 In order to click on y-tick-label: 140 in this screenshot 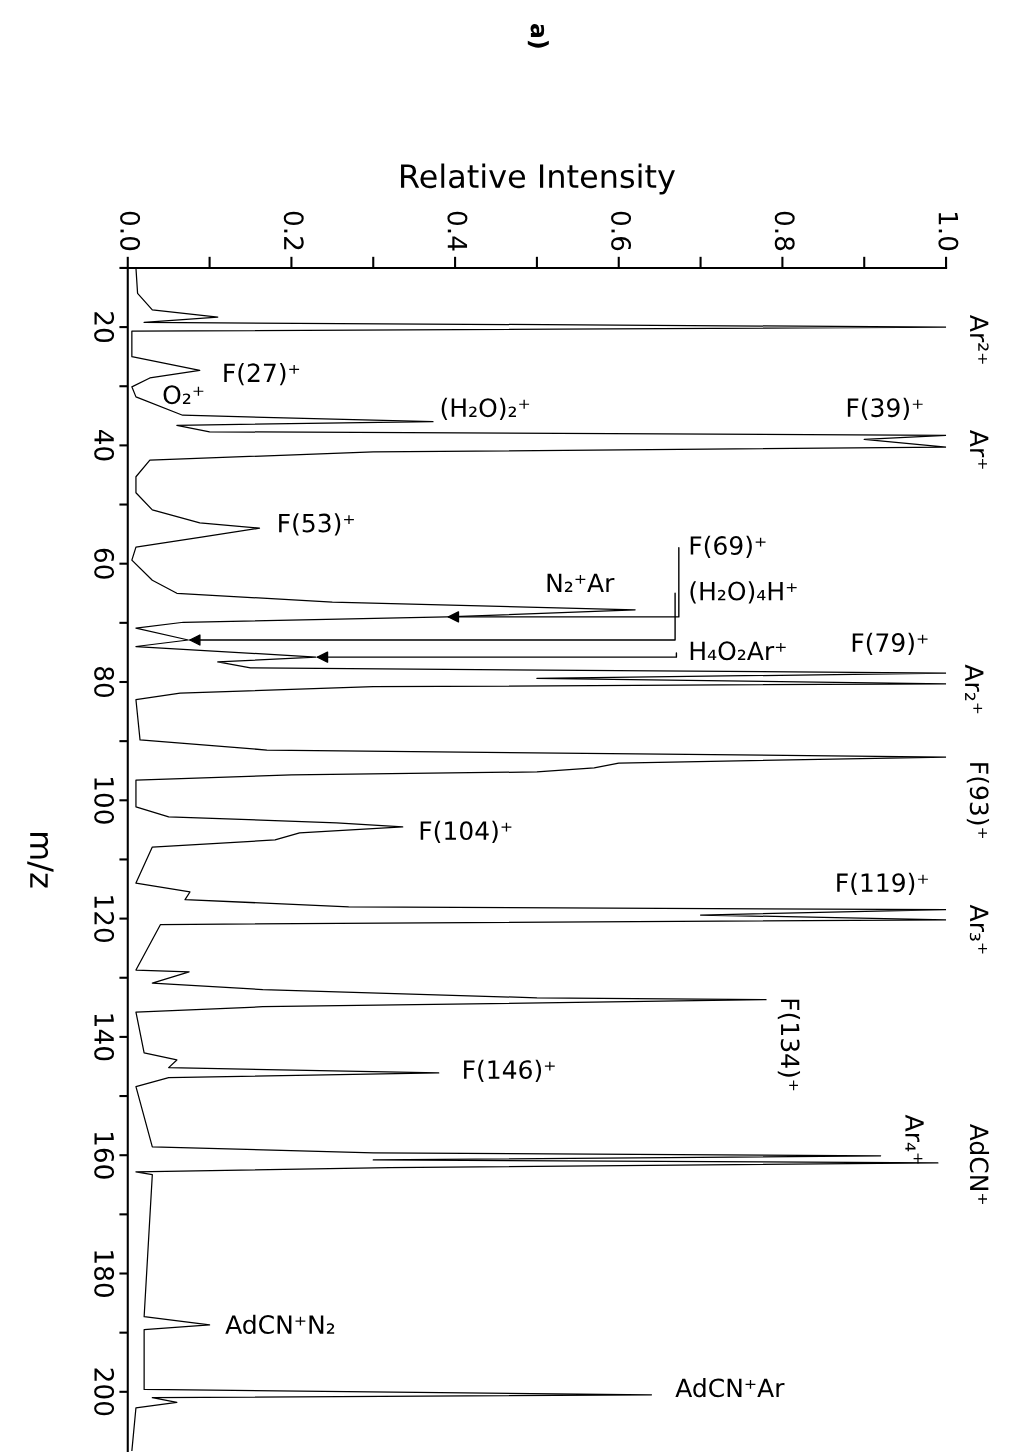, I will do `click(104, 1037)`.